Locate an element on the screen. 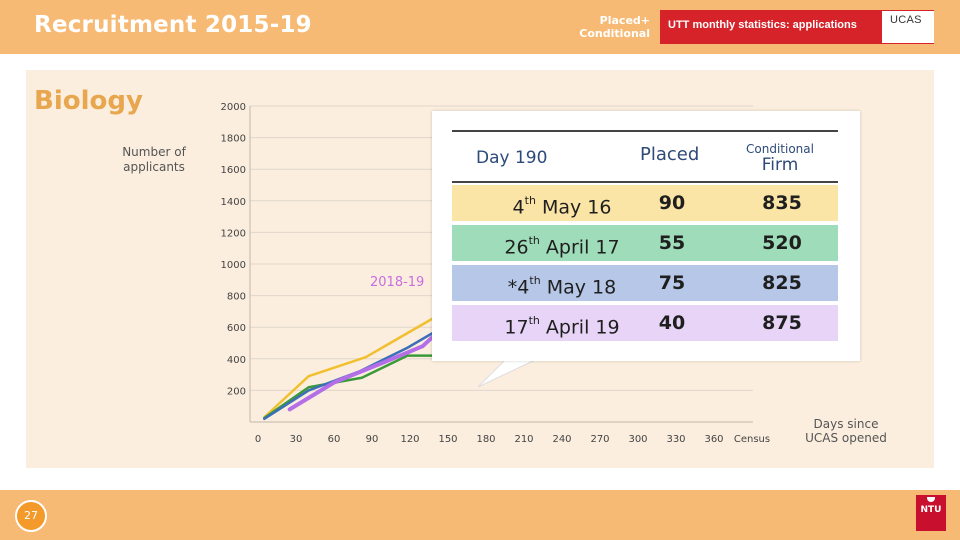 This screenshot has width=960, height=540. ntu-logo-notch is located at coordinates (931, 499).